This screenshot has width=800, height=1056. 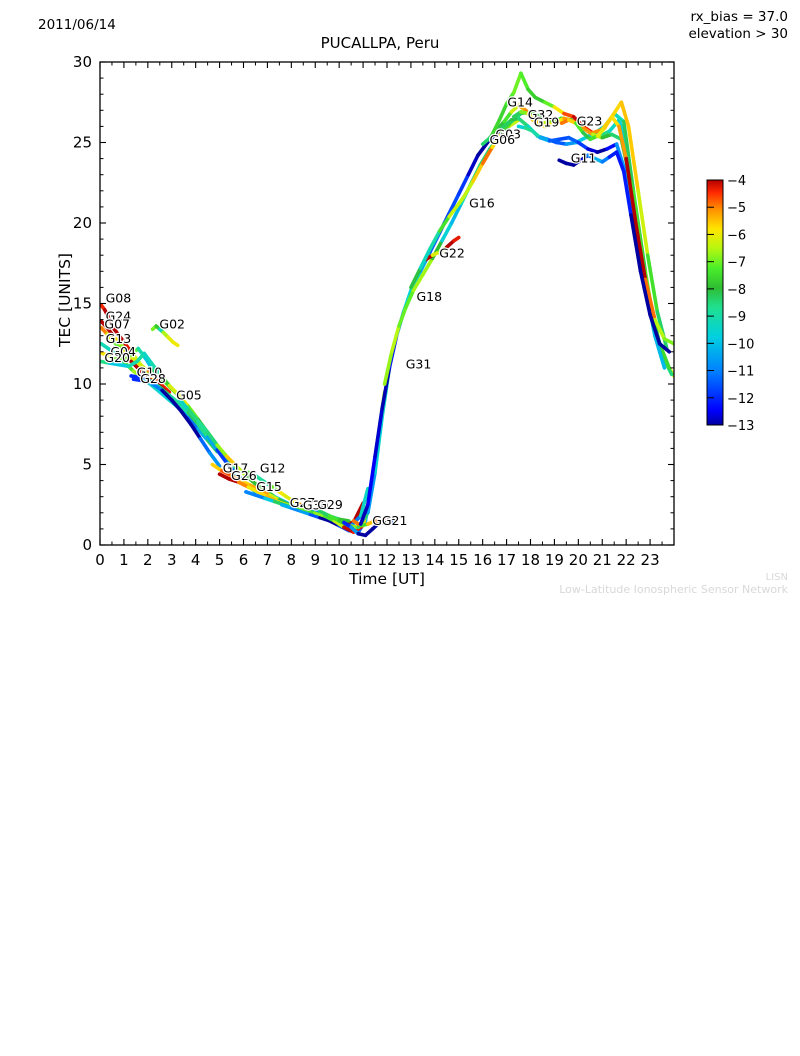 I want to click on colorbar-tick-label: −13, so click(x=740, y=426).